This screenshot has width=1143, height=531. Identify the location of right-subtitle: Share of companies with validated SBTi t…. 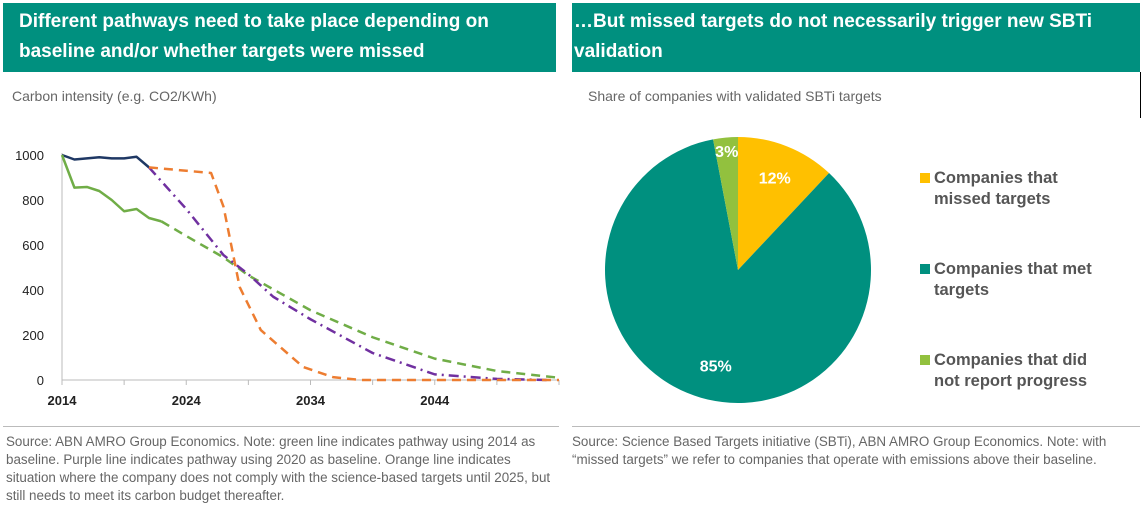
(735, 96).